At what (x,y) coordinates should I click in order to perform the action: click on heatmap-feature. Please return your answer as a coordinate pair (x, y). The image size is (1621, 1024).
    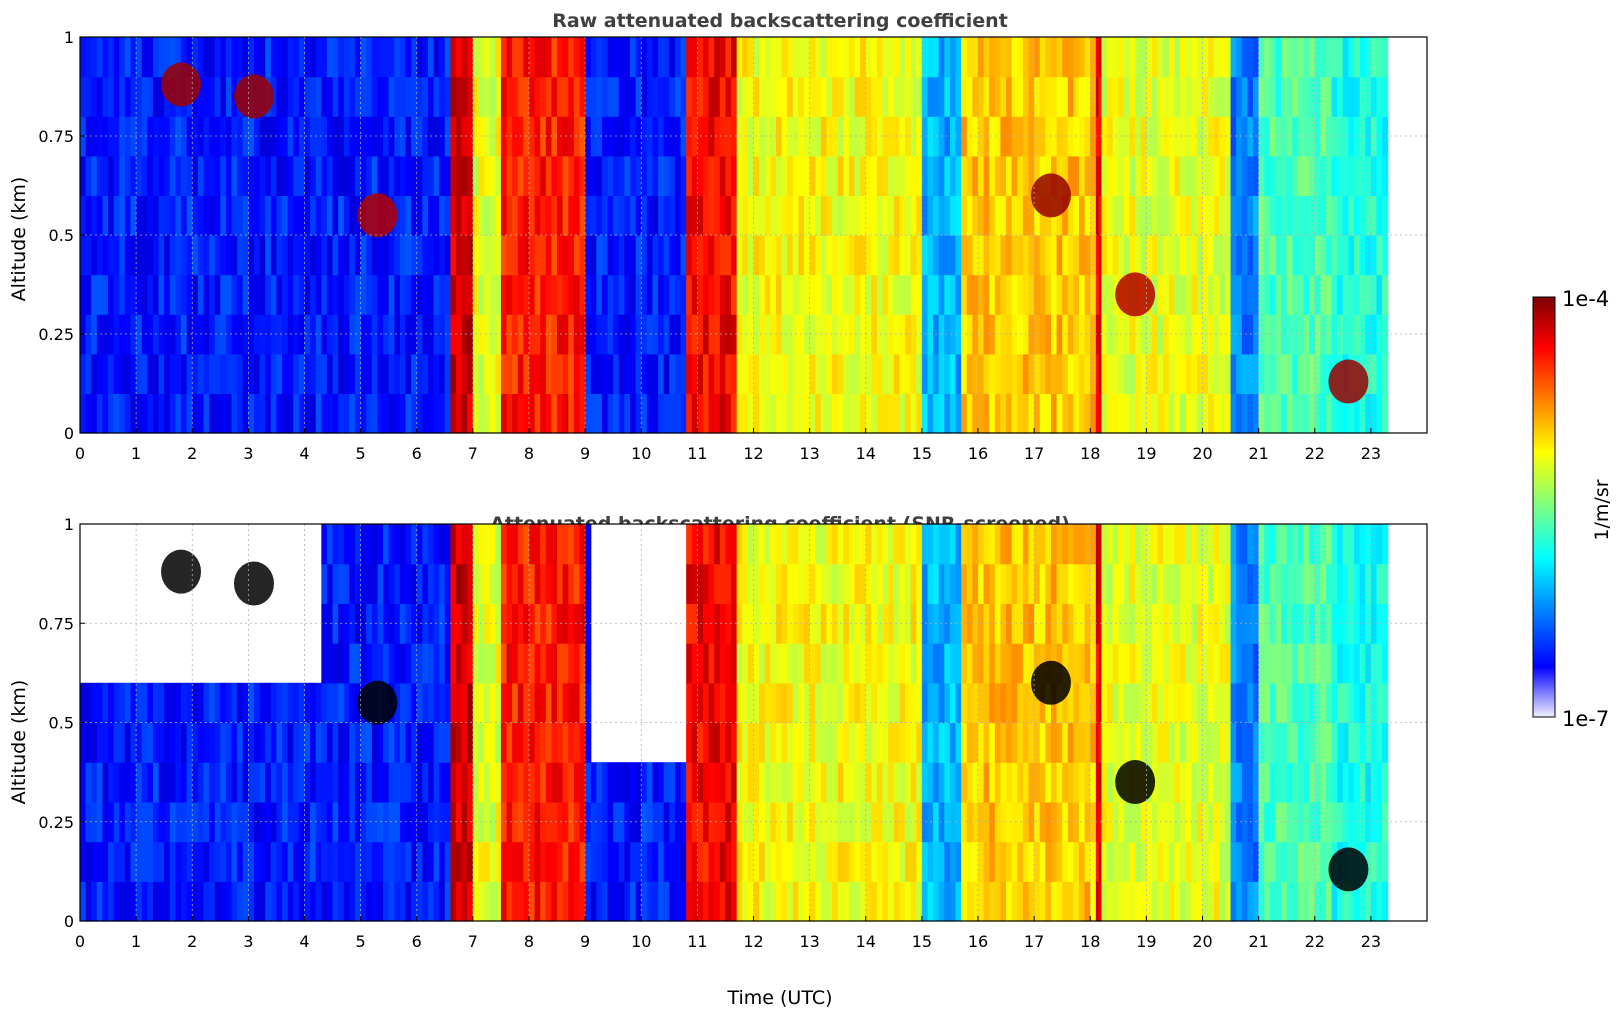
    Looking at the image, I should click on (377, 215).